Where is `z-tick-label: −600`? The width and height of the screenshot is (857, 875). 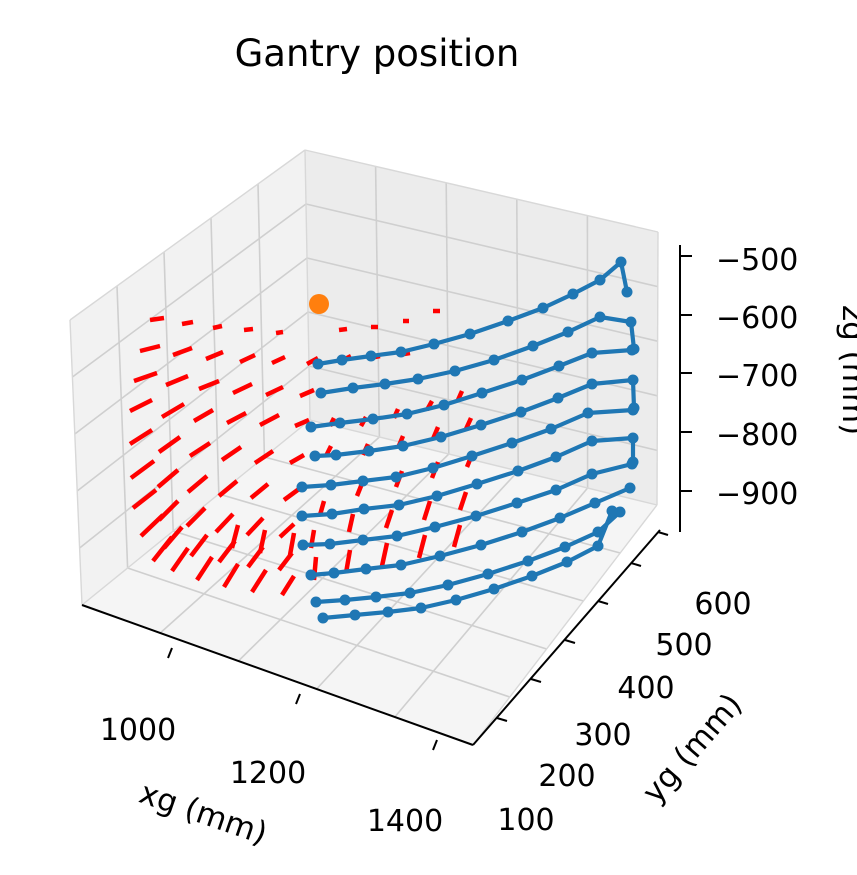
z-tick-label: −600 is located at coordinates (757, 318).